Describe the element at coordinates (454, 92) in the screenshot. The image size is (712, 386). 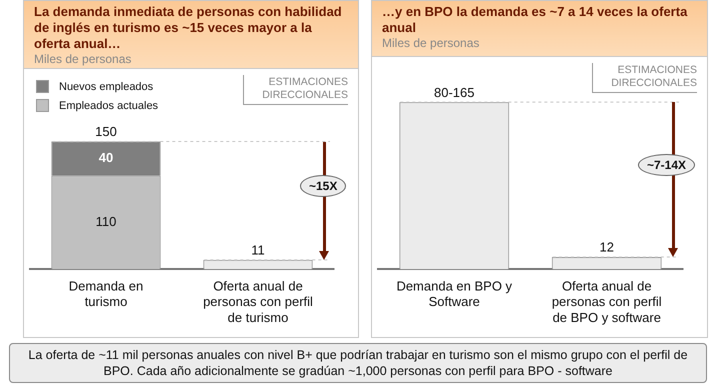
I see `data-label: 80-165` at that location.